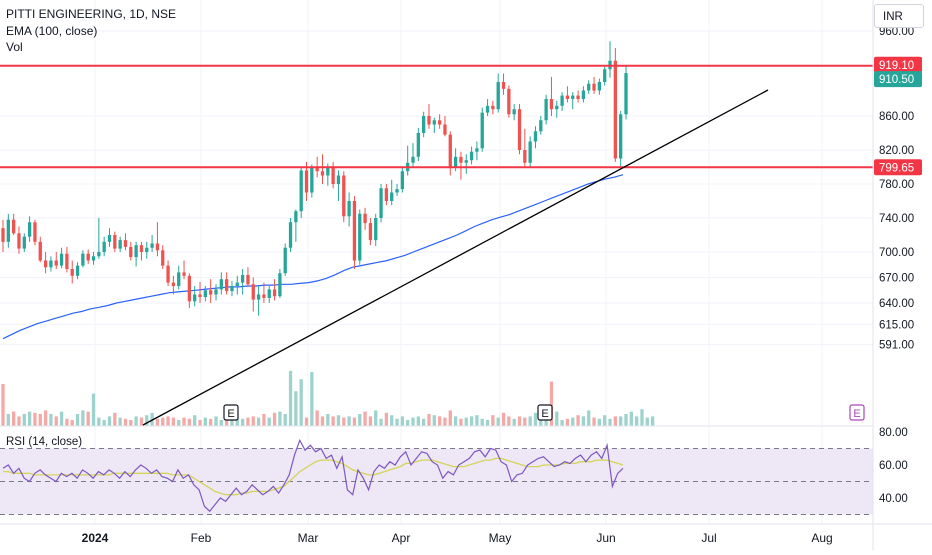 Image resolution: width=932 pixels, height=555 pixels. I want to click on volume-legend: Vol, so click(14, 47).